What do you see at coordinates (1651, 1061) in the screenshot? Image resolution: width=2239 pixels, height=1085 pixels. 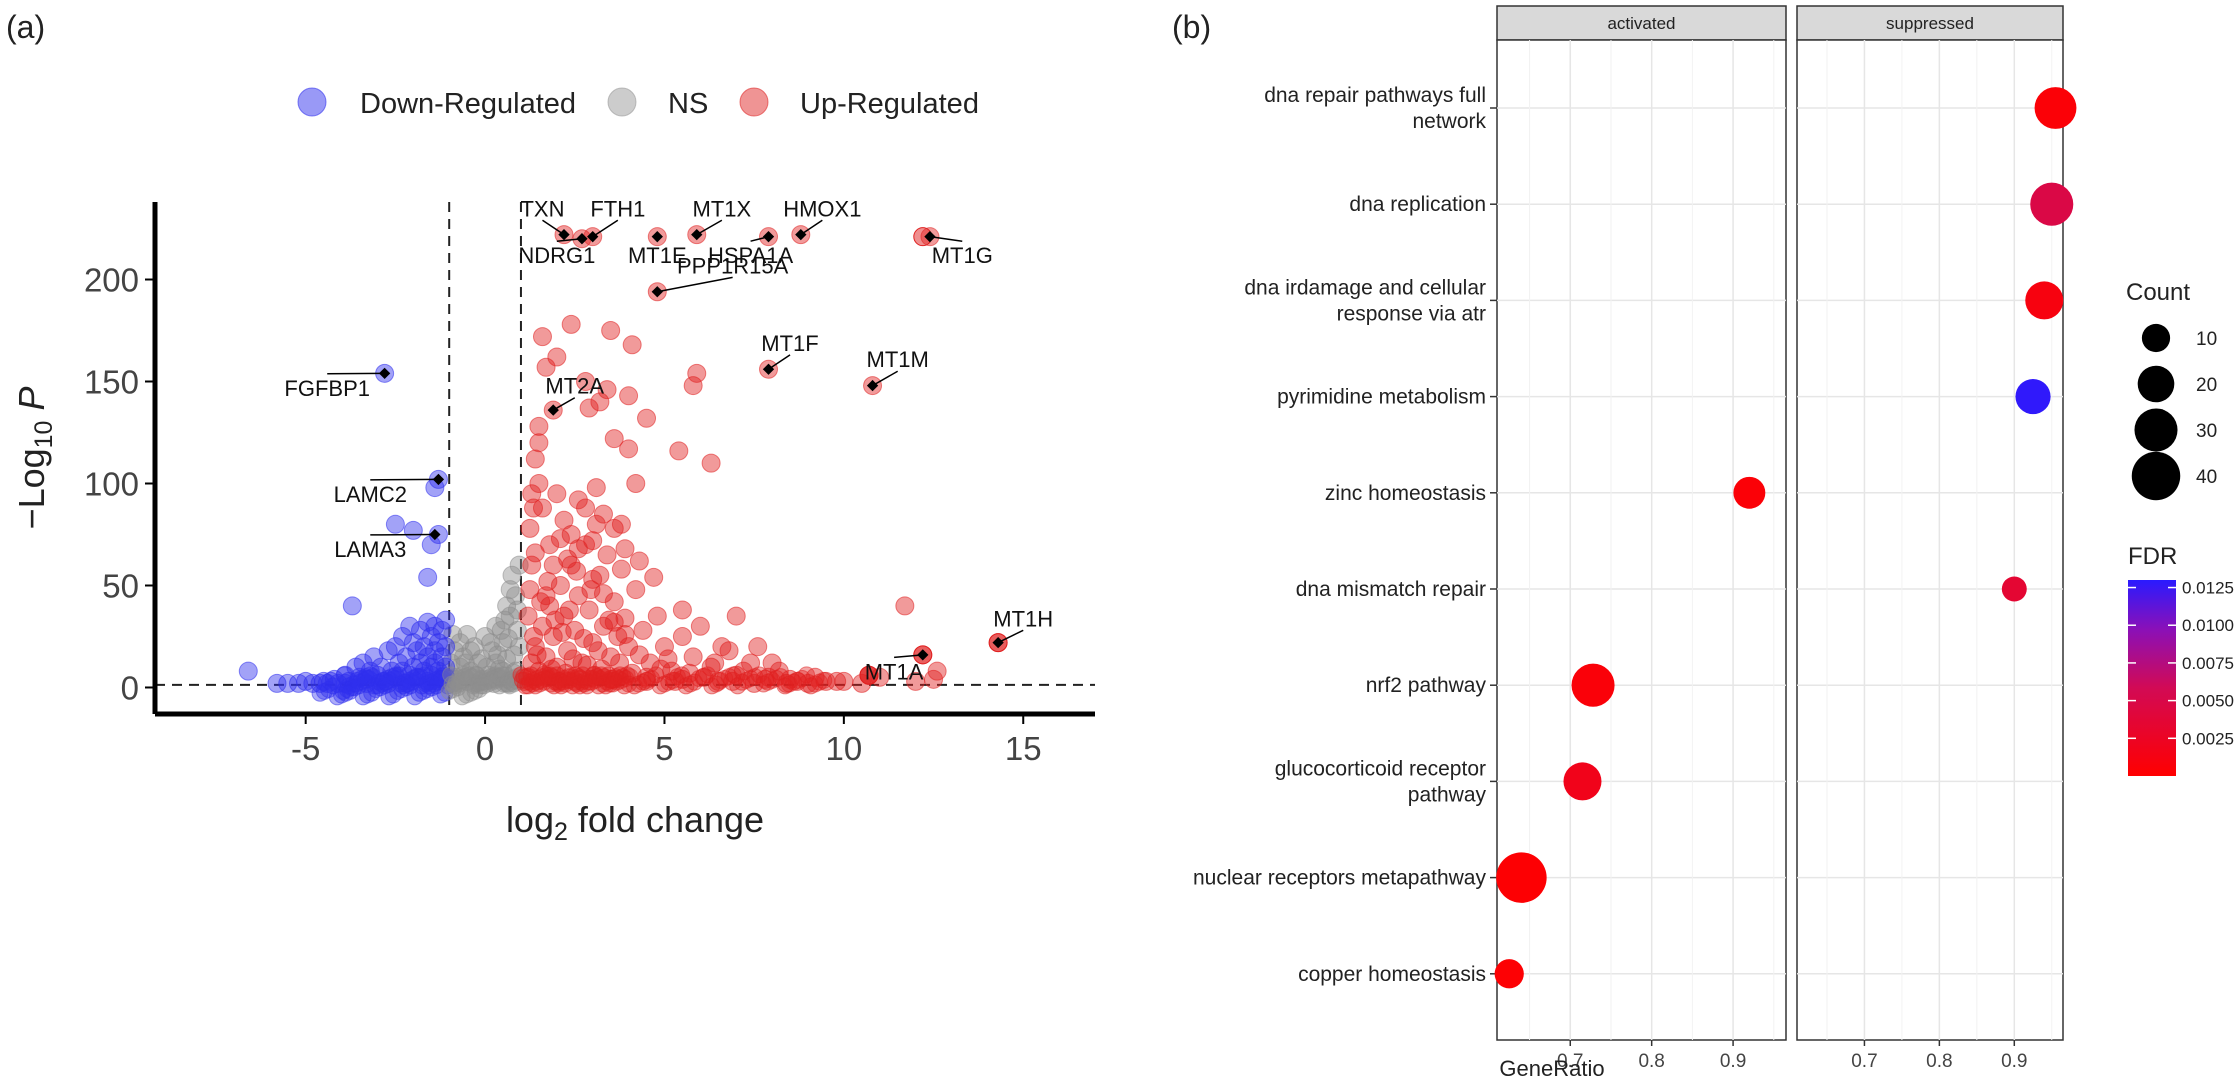 I see `x-tick-label: 0.8` at bounding box center [1651, 1061].